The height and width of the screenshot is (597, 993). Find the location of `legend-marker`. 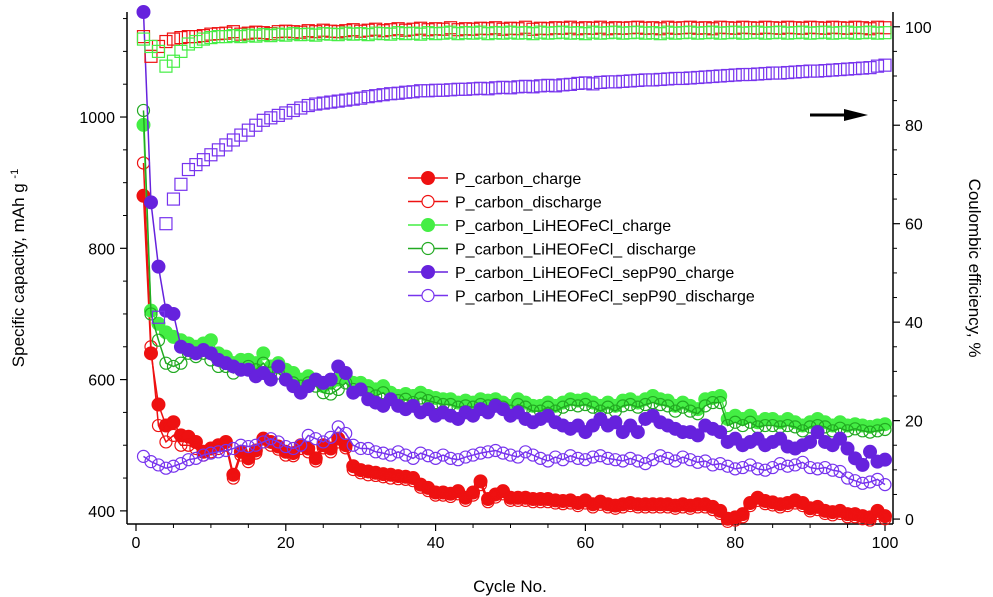

legend-marker is located at coordinates (428, 295).